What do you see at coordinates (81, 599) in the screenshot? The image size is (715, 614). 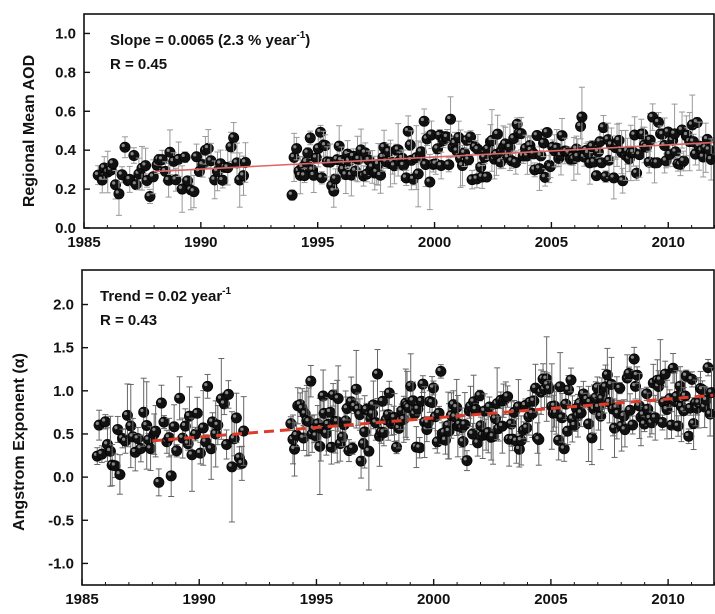 I see `x-tick-label: 1985` at bounding box center [81, 599].